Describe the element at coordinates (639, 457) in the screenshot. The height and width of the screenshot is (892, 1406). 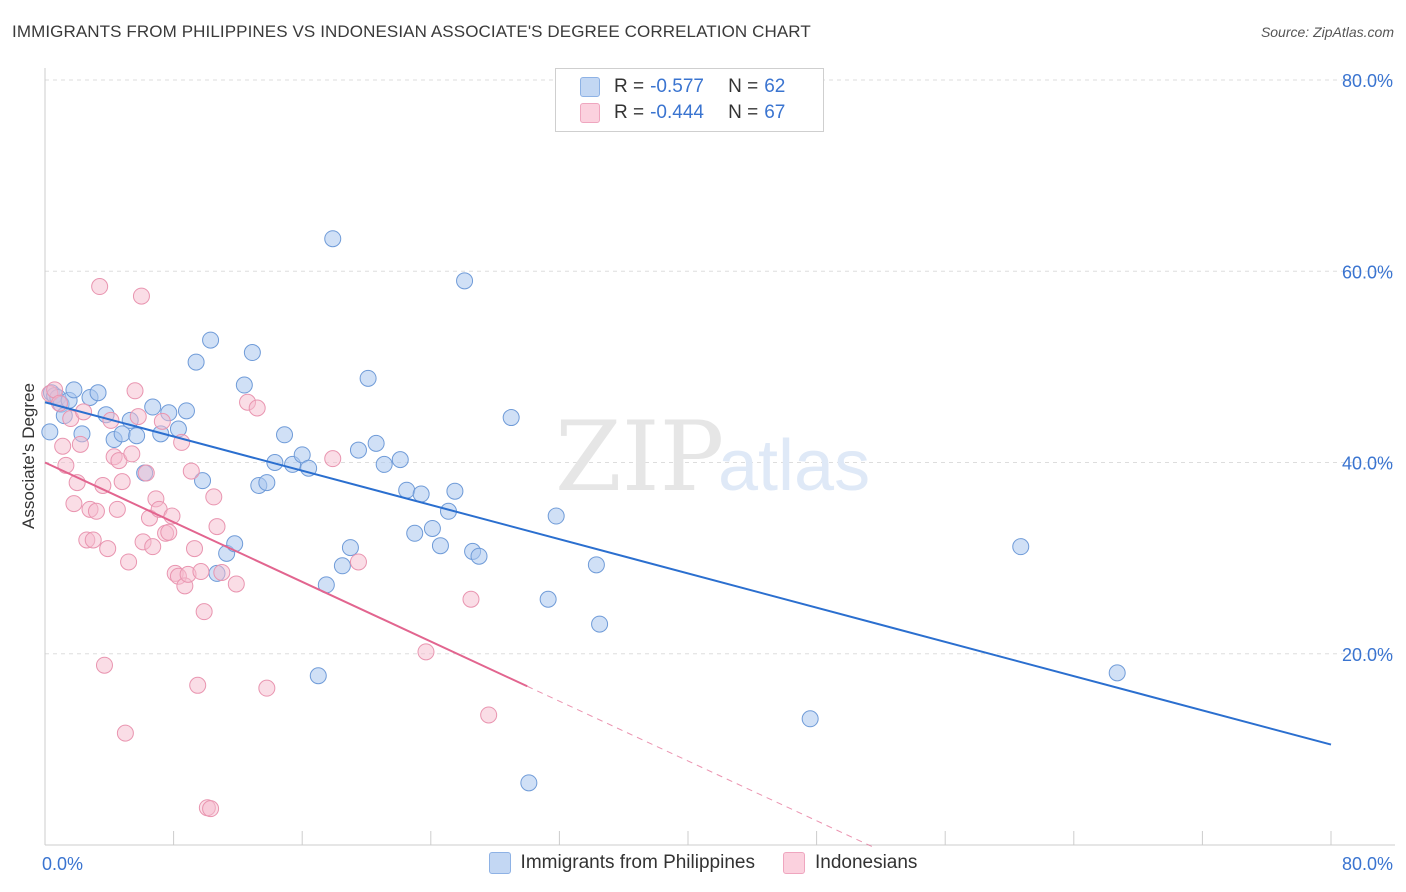
I see `watermark-zip: ZIP` at that location.